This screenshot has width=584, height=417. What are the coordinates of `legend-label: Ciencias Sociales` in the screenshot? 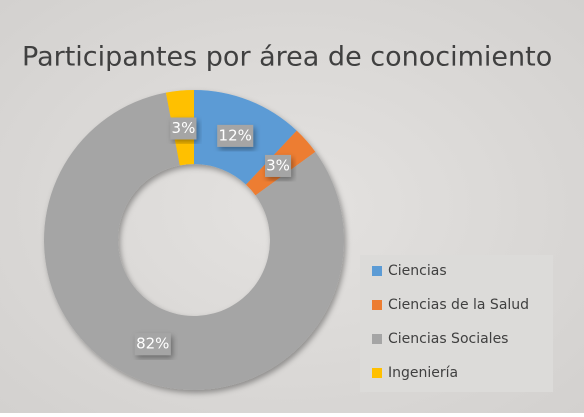 It's located at (448, 339).